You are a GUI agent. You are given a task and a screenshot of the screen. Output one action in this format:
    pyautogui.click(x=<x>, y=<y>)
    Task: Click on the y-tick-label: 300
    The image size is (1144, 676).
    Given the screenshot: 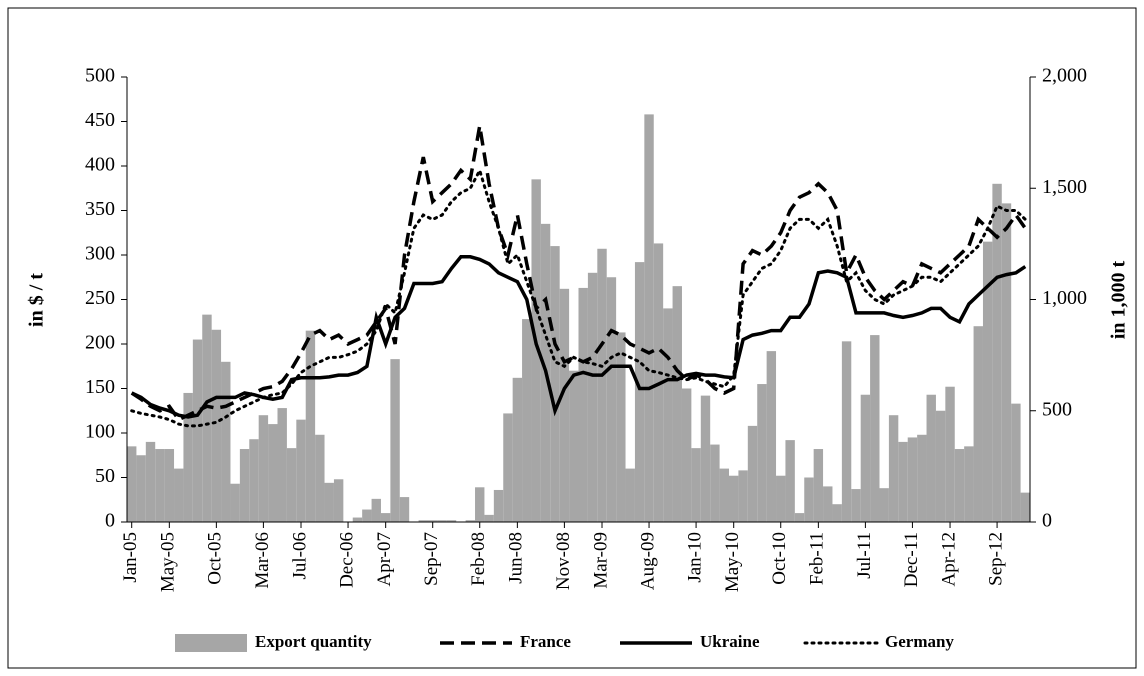 What is the action you would take?
    pyautogui.click(x=100, y=254)
    